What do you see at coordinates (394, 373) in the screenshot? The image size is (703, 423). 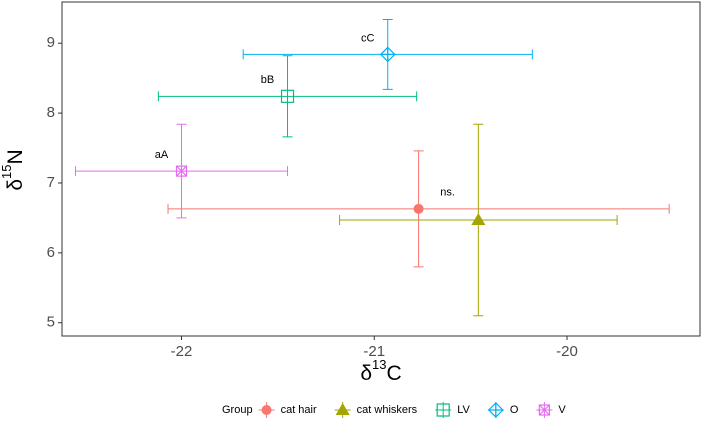 I see `x-title-element: C` at bounding box center [394, 373].